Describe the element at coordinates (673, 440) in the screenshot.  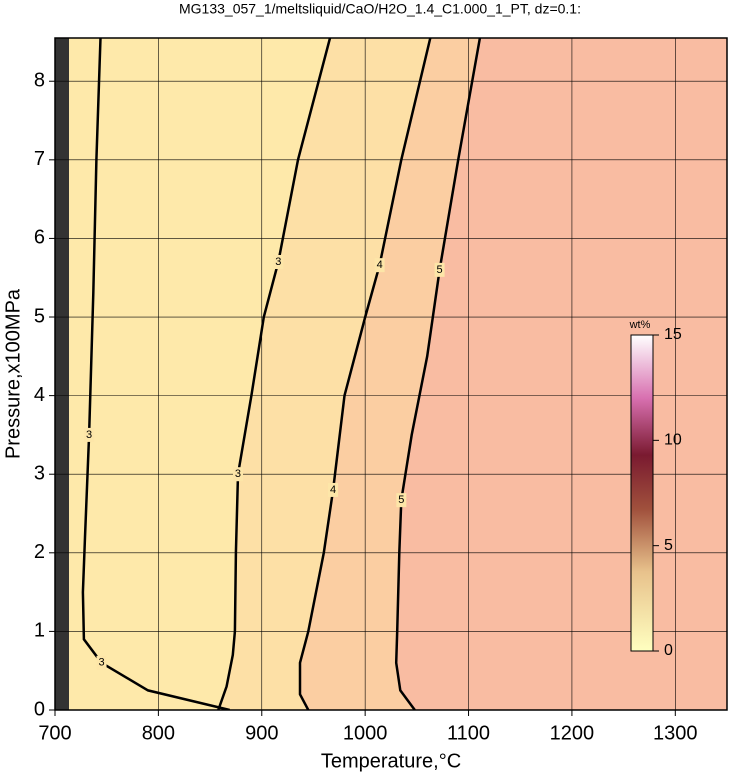
I see `colorbar-tick-label: 10` at that location.